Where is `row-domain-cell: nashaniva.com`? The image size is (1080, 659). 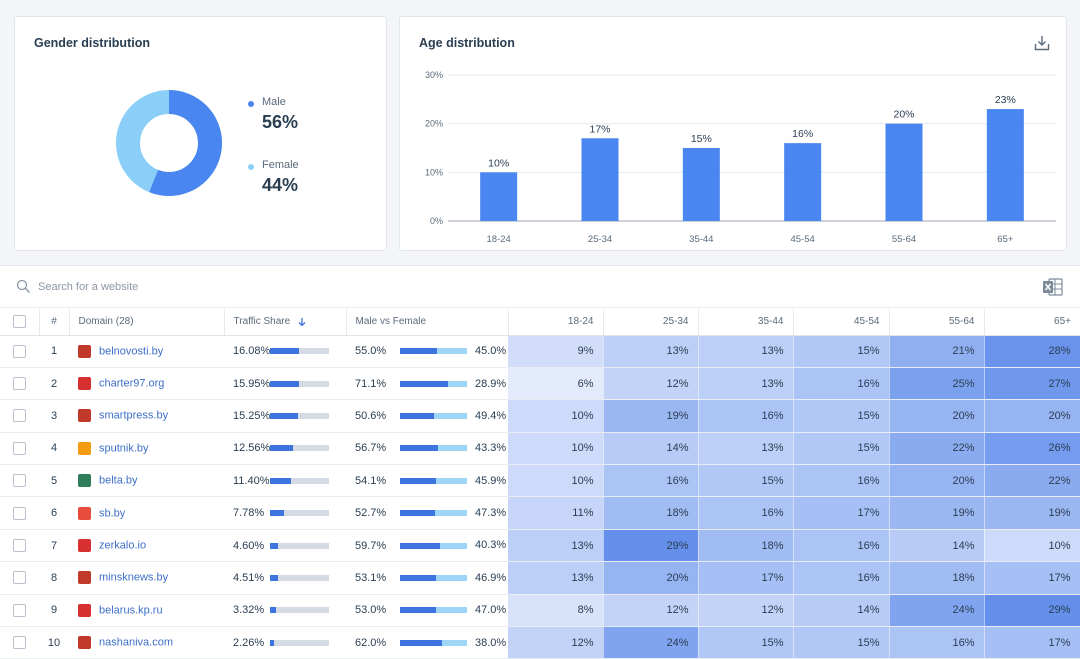
row-domain-cell: nashaniva.com is located at coordinates (146, 642).